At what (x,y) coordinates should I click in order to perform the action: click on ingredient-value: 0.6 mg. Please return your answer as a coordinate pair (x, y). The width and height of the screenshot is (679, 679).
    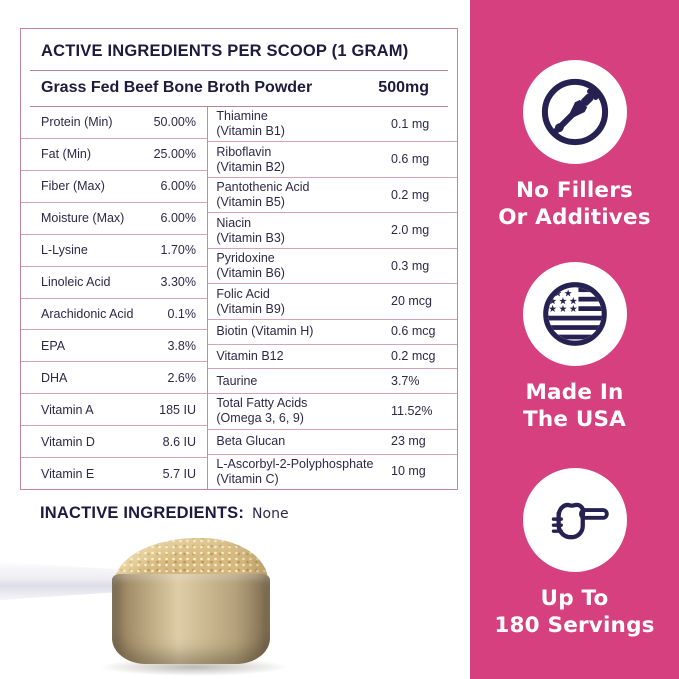
    Looking at the image, I should click on (410, 159).